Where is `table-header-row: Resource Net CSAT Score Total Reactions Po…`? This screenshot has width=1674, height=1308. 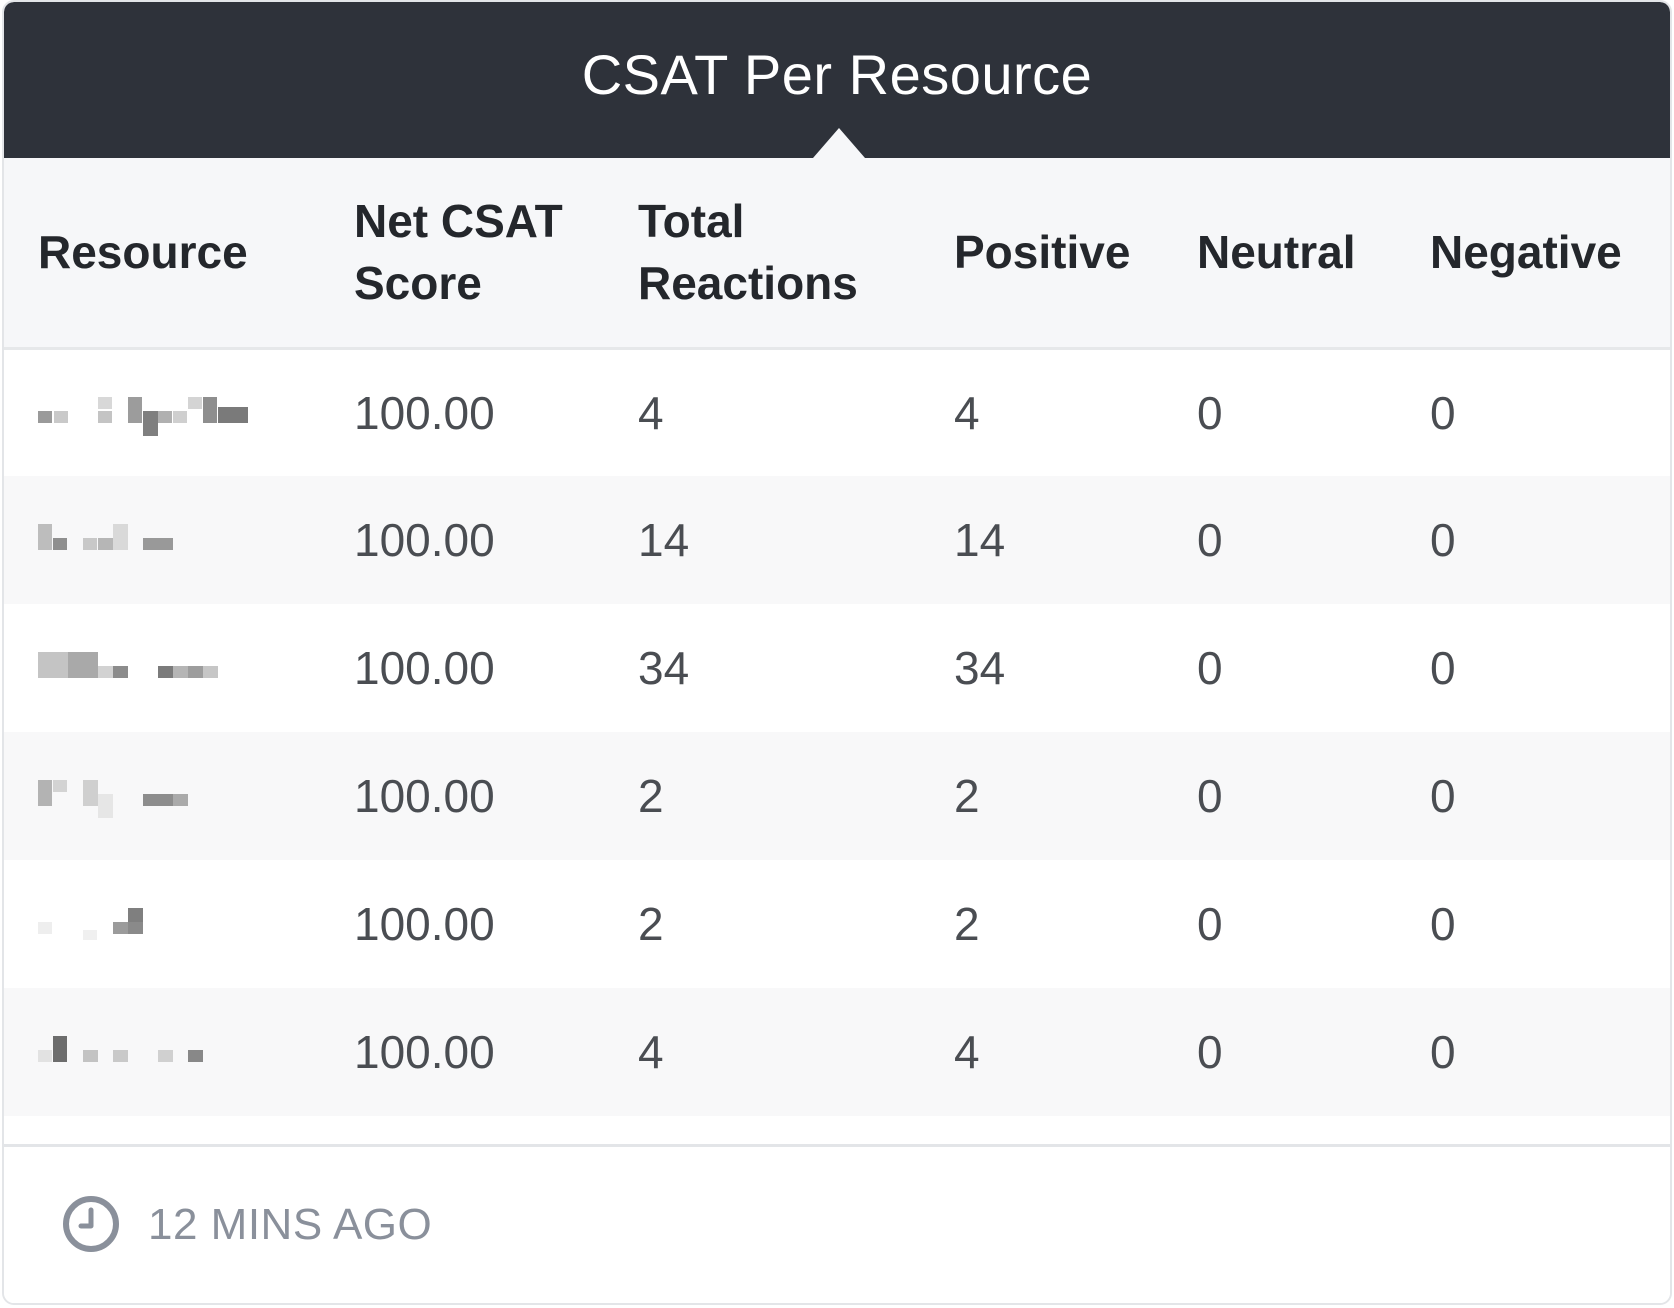
table-header-row: Resource Net CSAT Score Total Reactions Po… is located at coordinates (837, 253).